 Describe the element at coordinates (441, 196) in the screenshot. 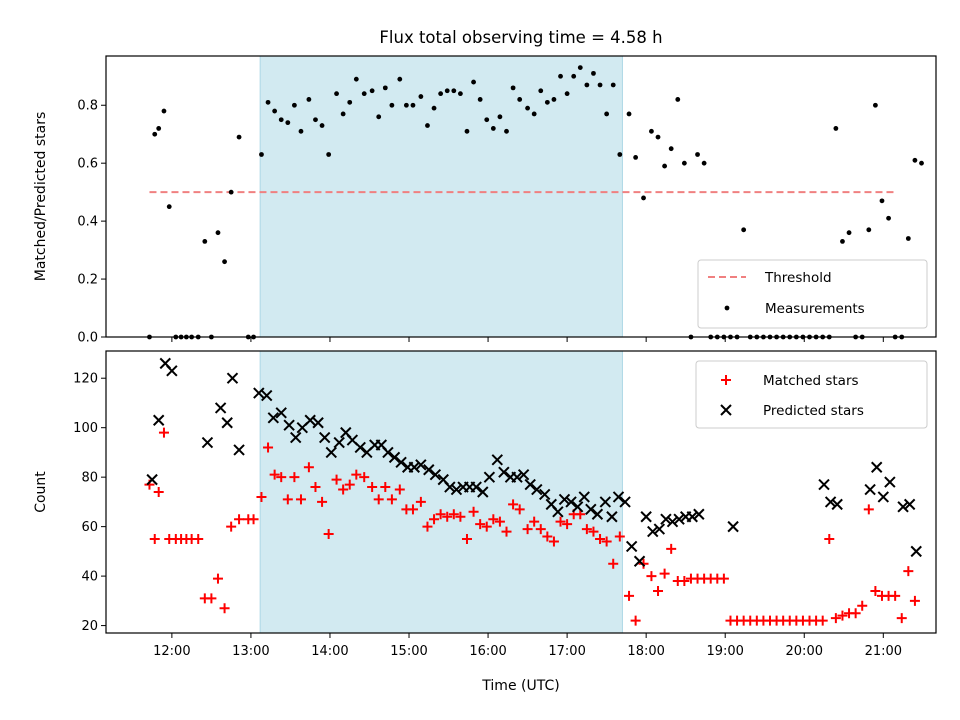

I see `observing-window-span` at that location.